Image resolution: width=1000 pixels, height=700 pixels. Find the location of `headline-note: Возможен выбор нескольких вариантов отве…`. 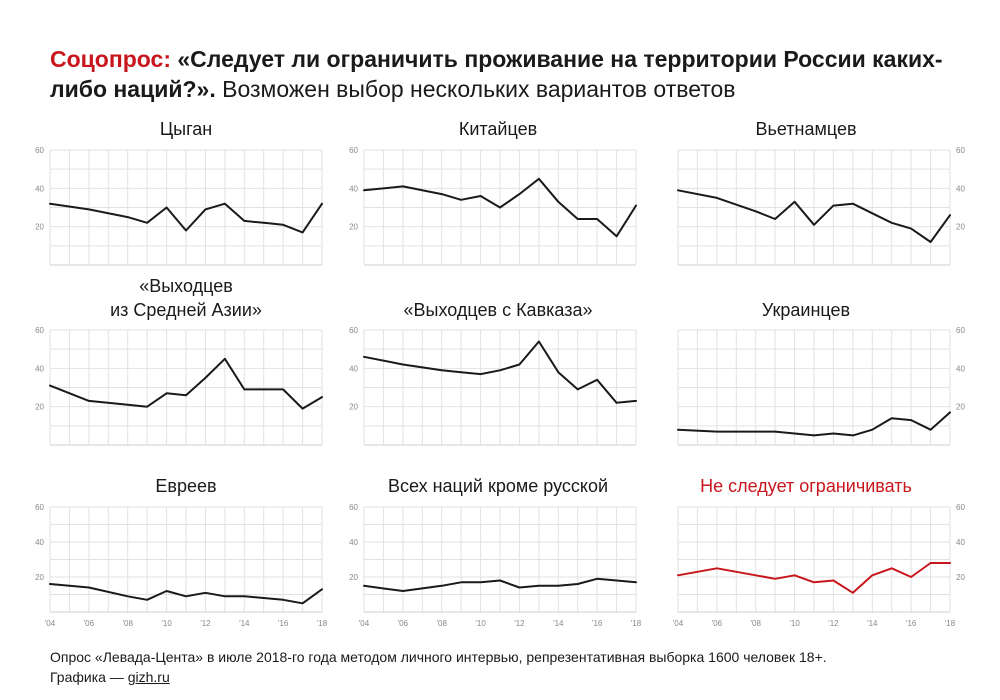

headline-note: Возможен выбор нескольких вариантов отве… is located at coordinates (479, 89).